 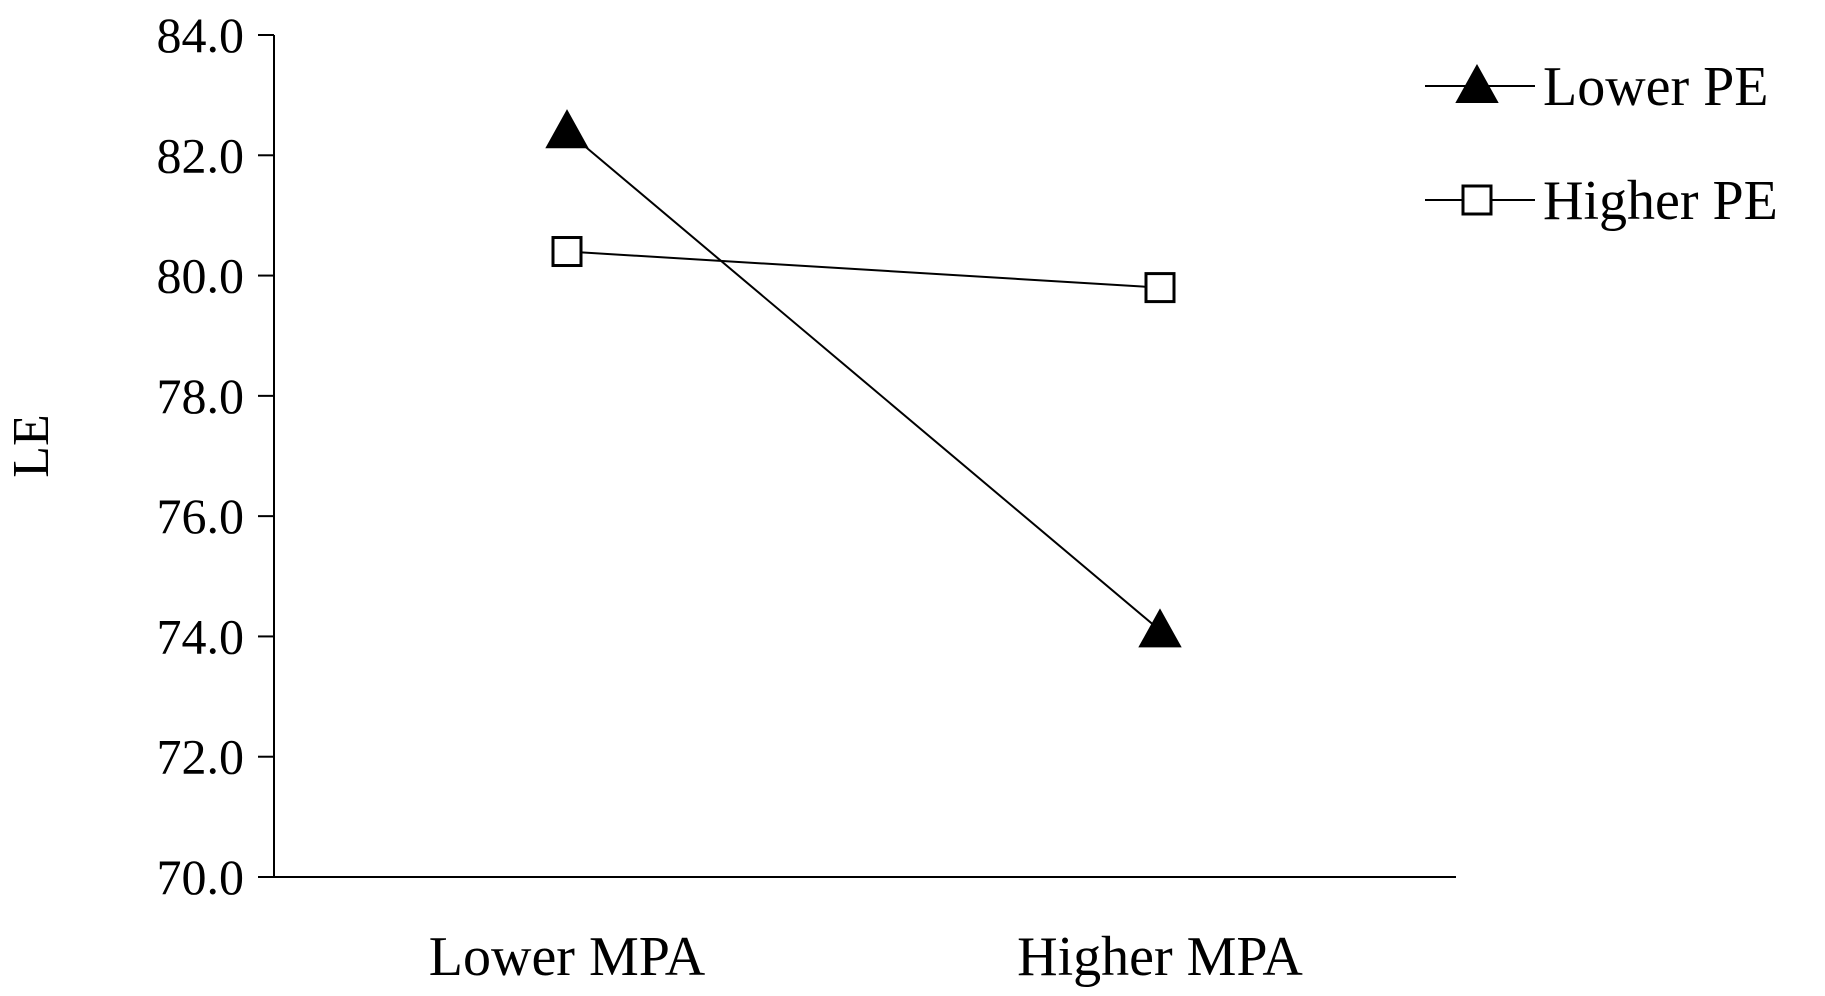 I want to click on legend-label: Higher PE, so click(x=1660, y=201).